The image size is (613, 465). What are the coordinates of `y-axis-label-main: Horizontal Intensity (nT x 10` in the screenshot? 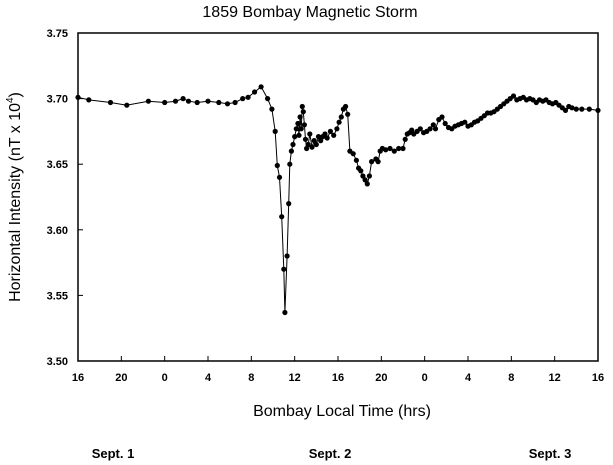 It's located at (15, 202).